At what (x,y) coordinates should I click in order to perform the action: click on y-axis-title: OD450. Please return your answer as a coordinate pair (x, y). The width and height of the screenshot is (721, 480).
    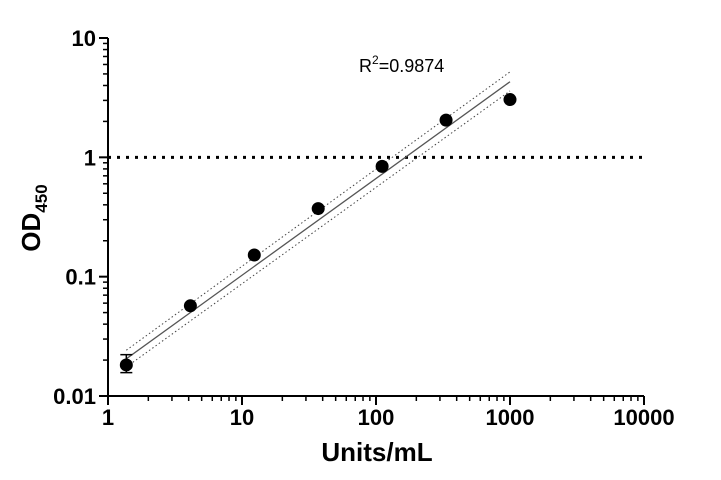
    Looking at the image, I should click on (33, 217).